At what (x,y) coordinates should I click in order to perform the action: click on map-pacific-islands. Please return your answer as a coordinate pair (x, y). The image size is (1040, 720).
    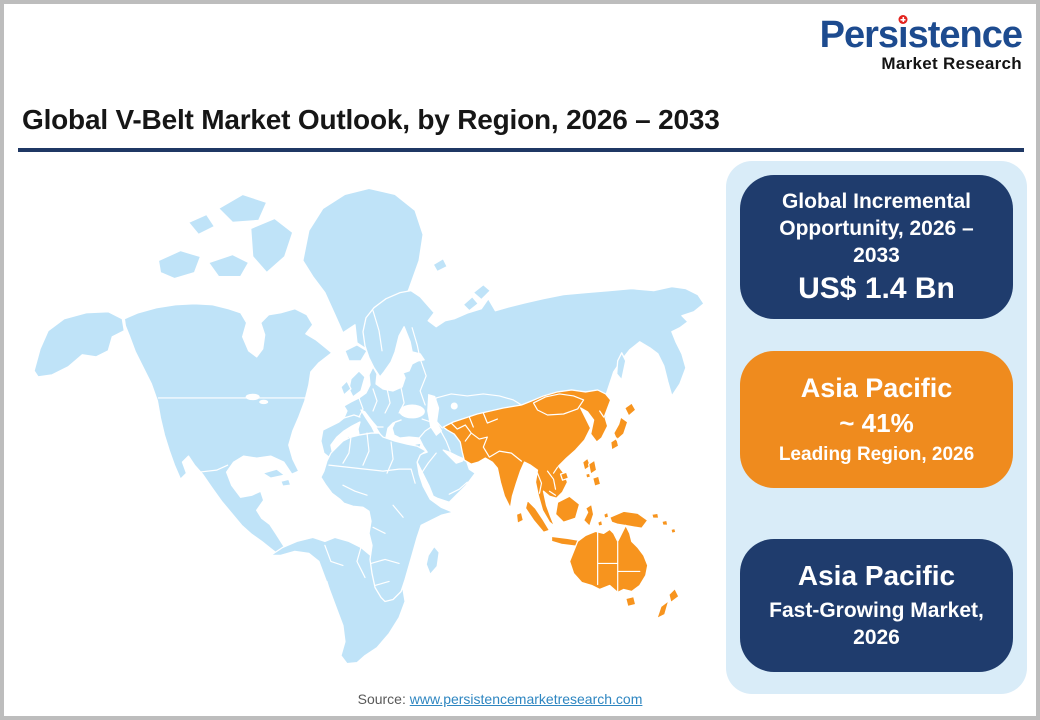
    Looking at the image, I should click on (664, 523).